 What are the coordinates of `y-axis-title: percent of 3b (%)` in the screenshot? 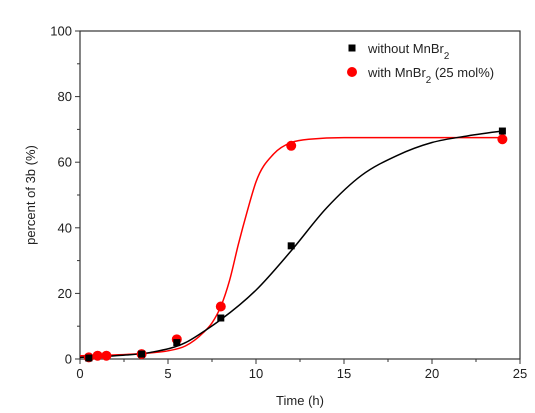 It's located at (30, 195).